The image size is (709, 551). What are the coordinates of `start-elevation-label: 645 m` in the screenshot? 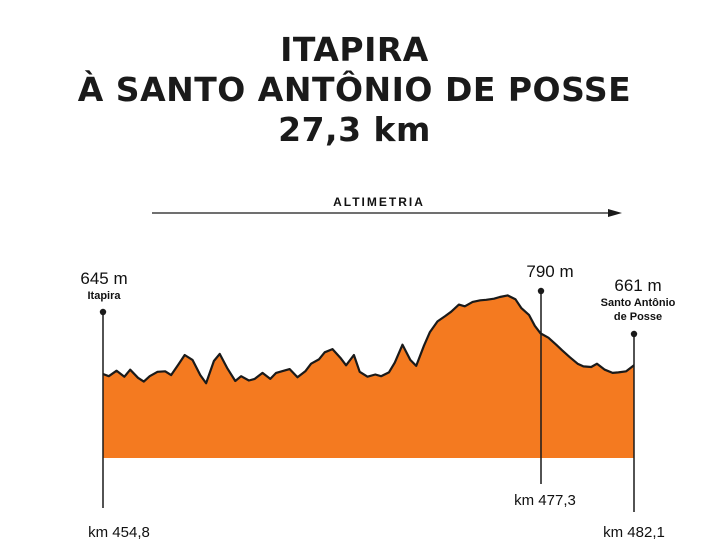 It's located at (103, 278).